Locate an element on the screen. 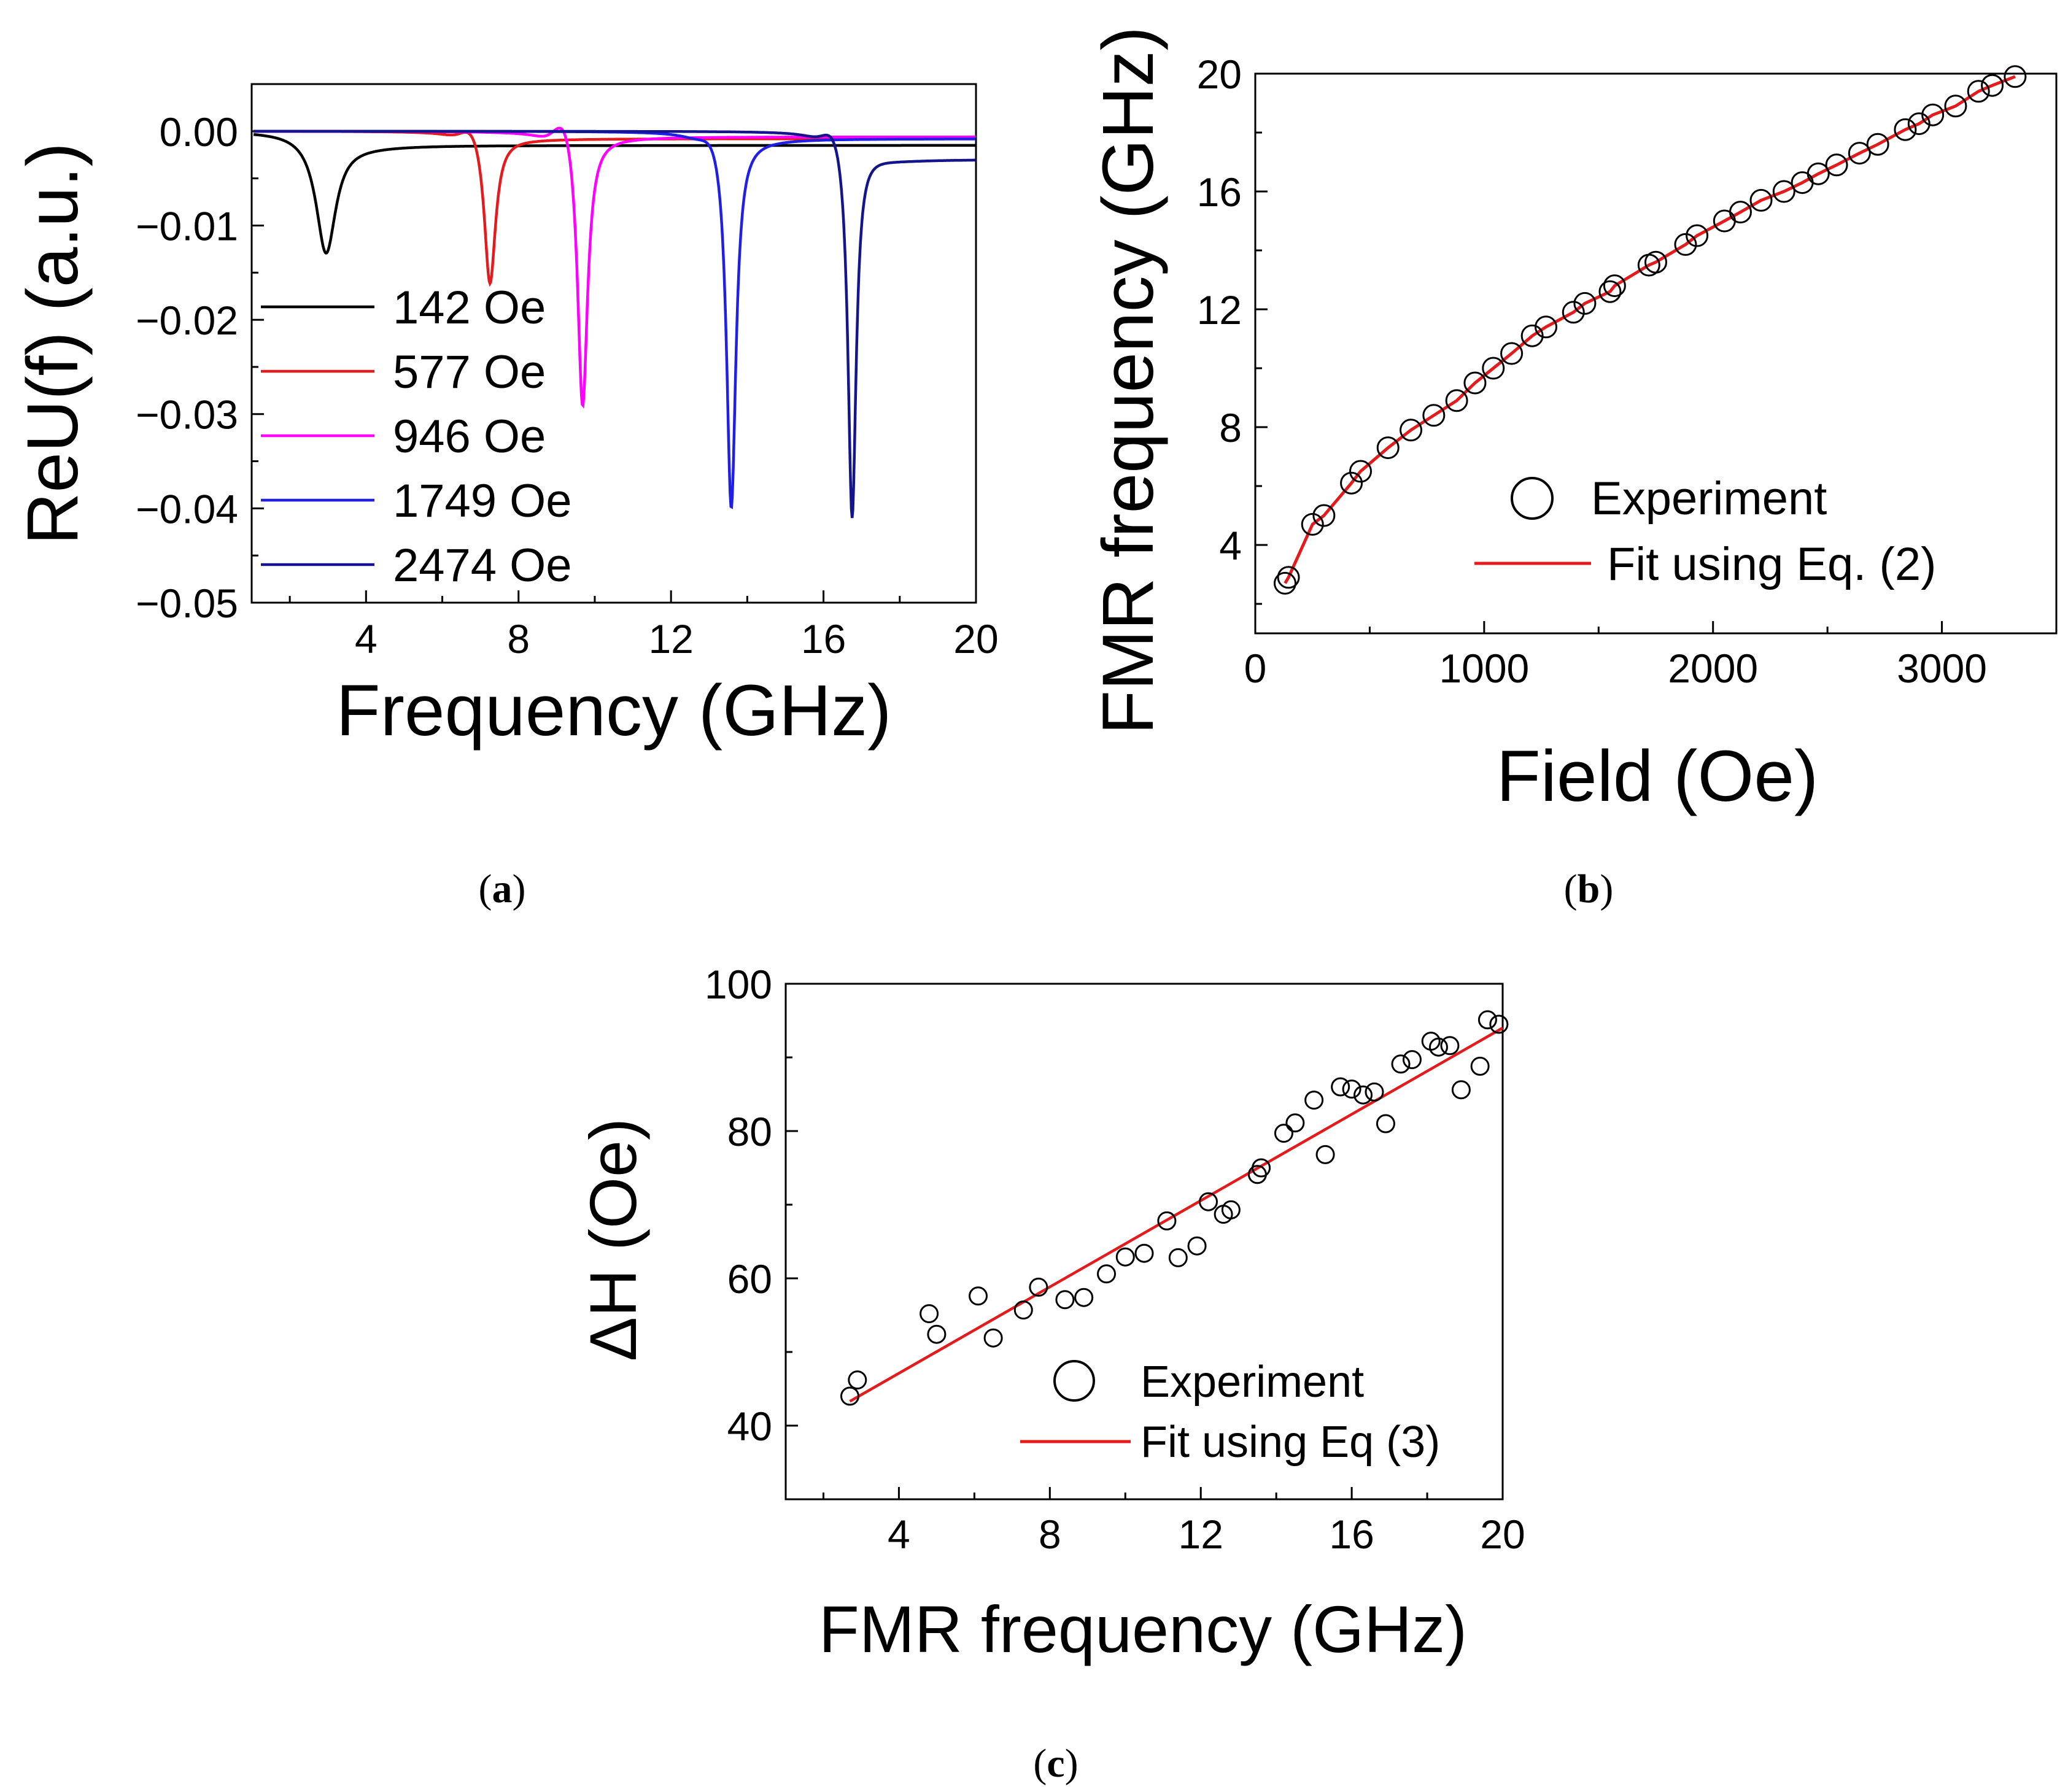 This screenshot has height=1792, width=2068. c-x-tick-label: 20 is located at coordinates (1503, 1535).